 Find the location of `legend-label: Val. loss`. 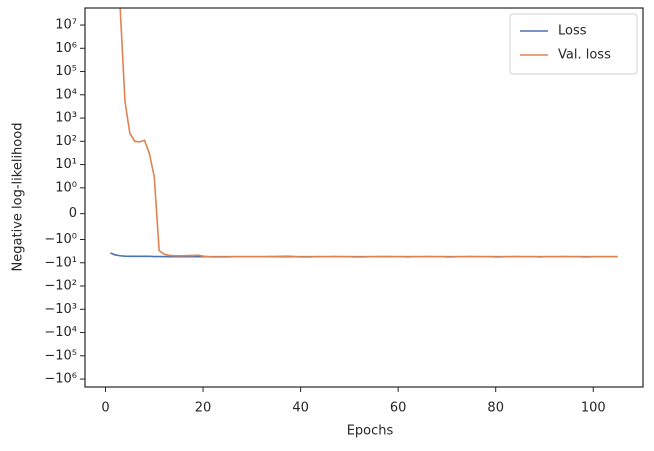

legend-label: Val. loss is located at coordinates (584, 55).